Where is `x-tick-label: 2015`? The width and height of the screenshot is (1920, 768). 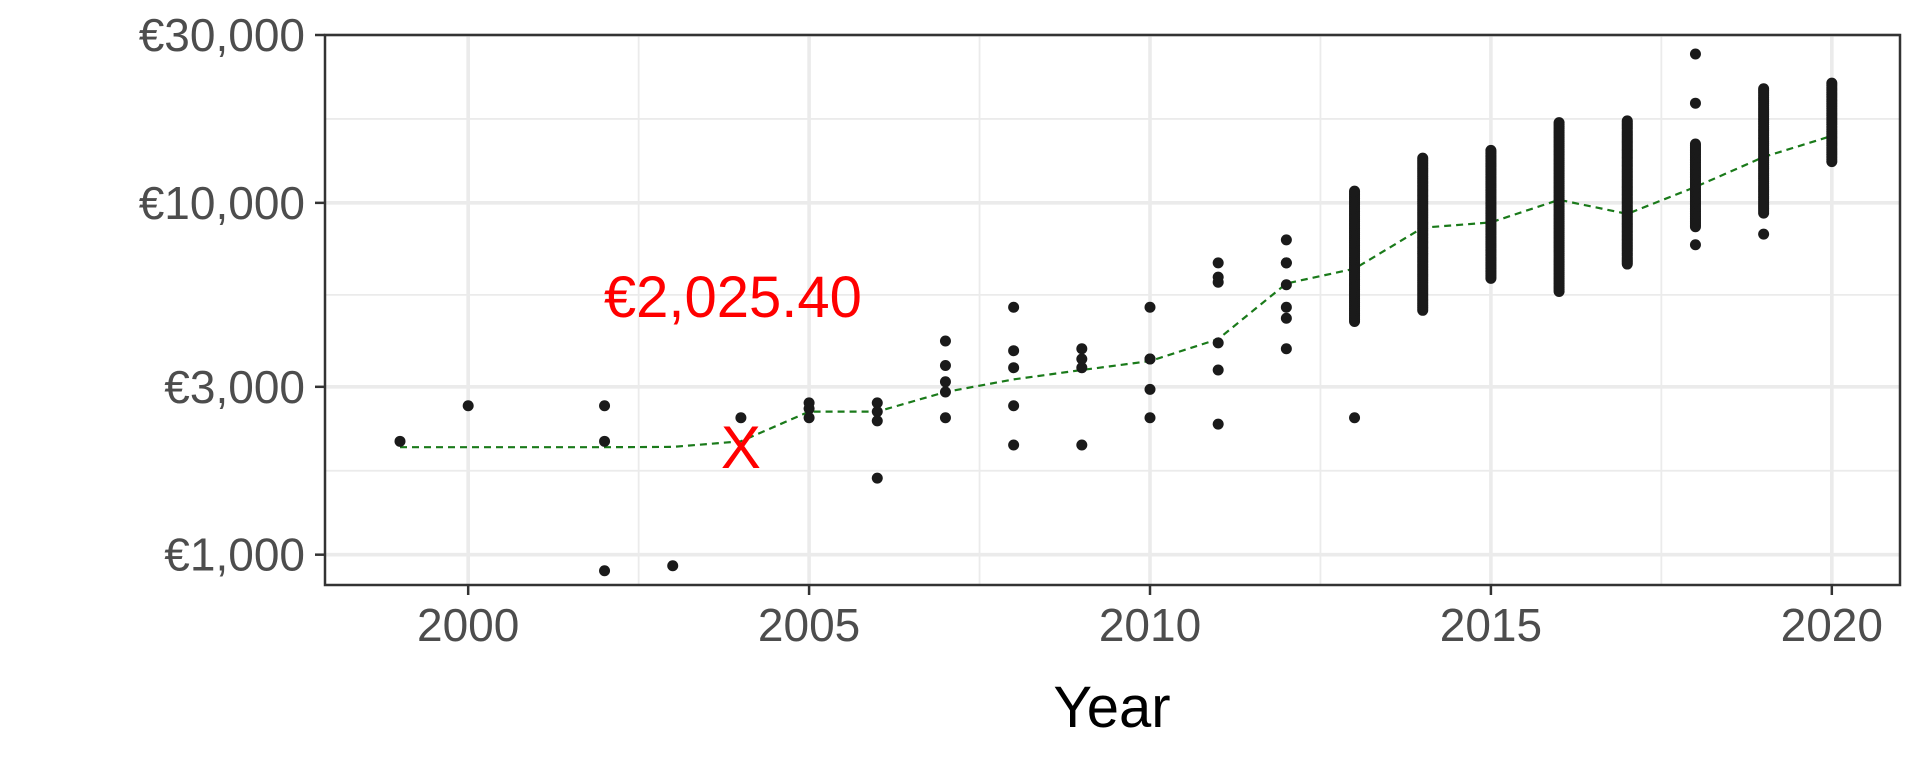 x-tick-label: 2015 is located at coordinates (1491, 625).